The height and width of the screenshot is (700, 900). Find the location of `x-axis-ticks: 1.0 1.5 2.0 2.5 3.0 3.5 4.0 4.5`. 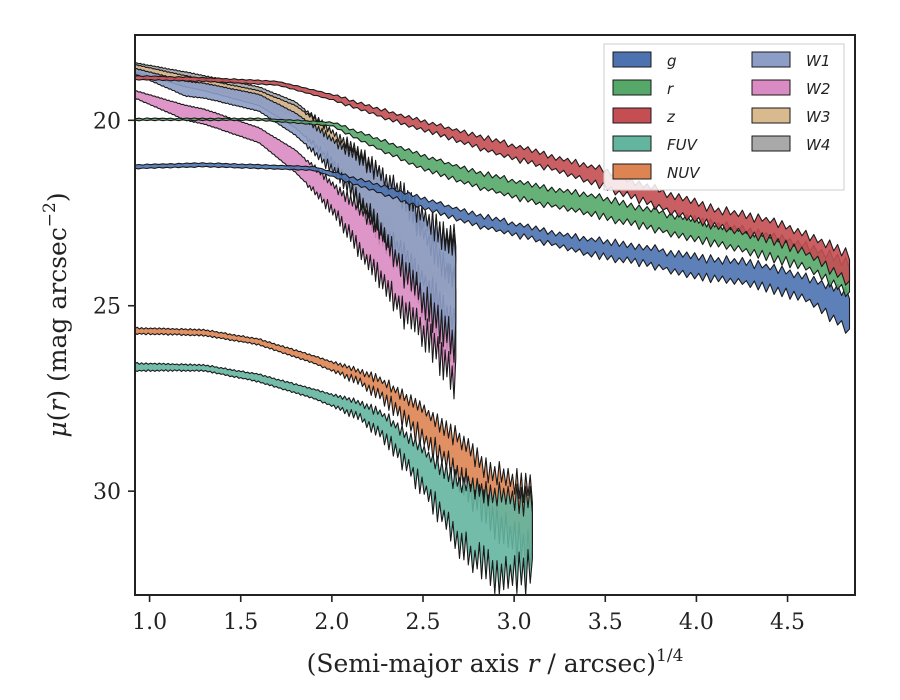

x-axis-ticks: 1.0 1.5 2.0 2.5 3.0 3.5 4.0 4.5 is located at coordinates (468, 615).